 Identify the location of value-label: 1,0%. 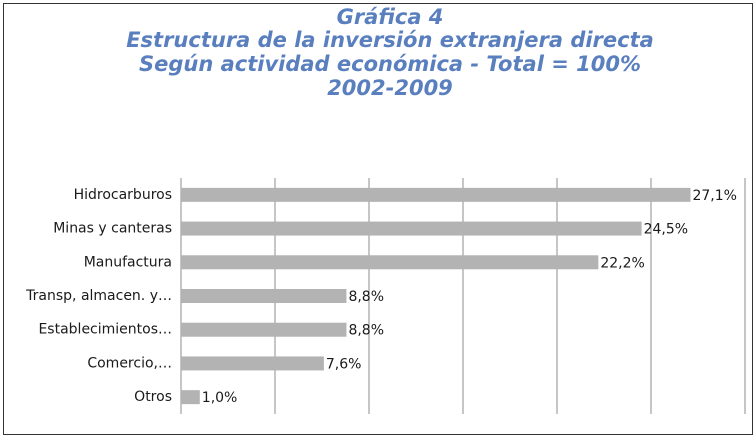
(220, 398).